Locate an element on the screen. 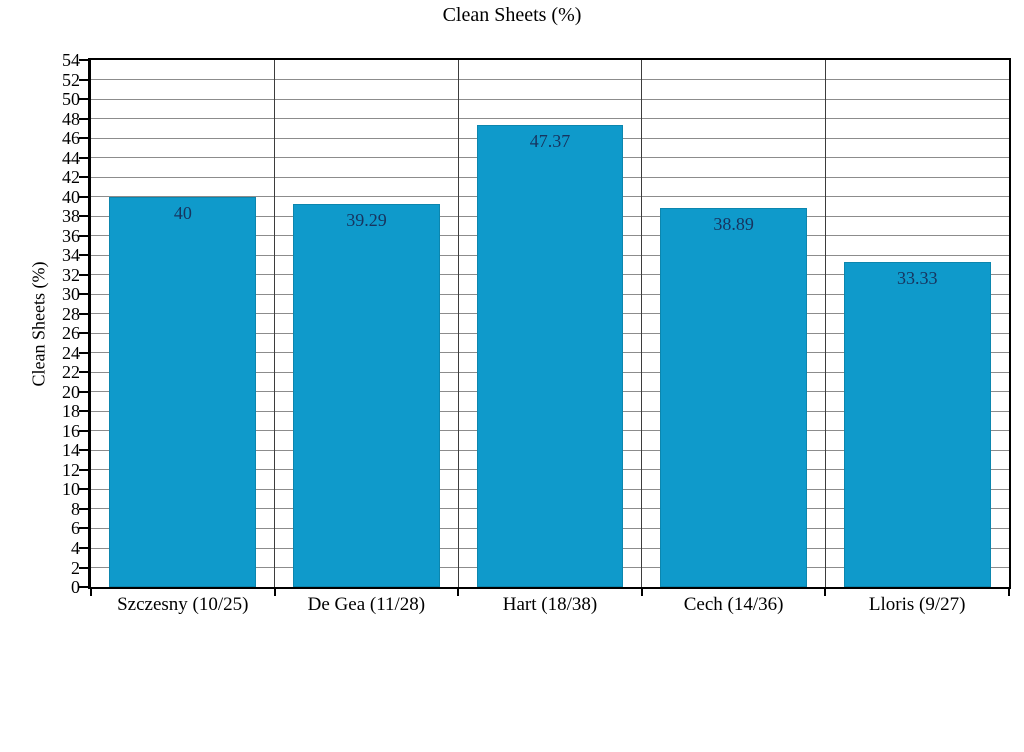 Image resolution: width=1024 pixels, height=752 pixels. bar-value-label: 38.89 is located at coordinates (733, 223).